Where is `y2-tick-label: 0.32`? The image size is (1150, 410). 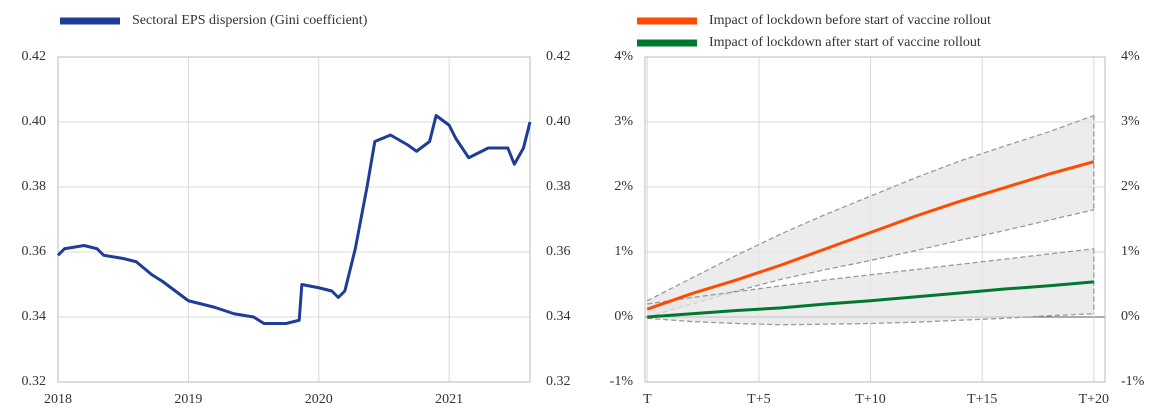 y2-tick-label: 0.32 is located at coordinates (558, 381).